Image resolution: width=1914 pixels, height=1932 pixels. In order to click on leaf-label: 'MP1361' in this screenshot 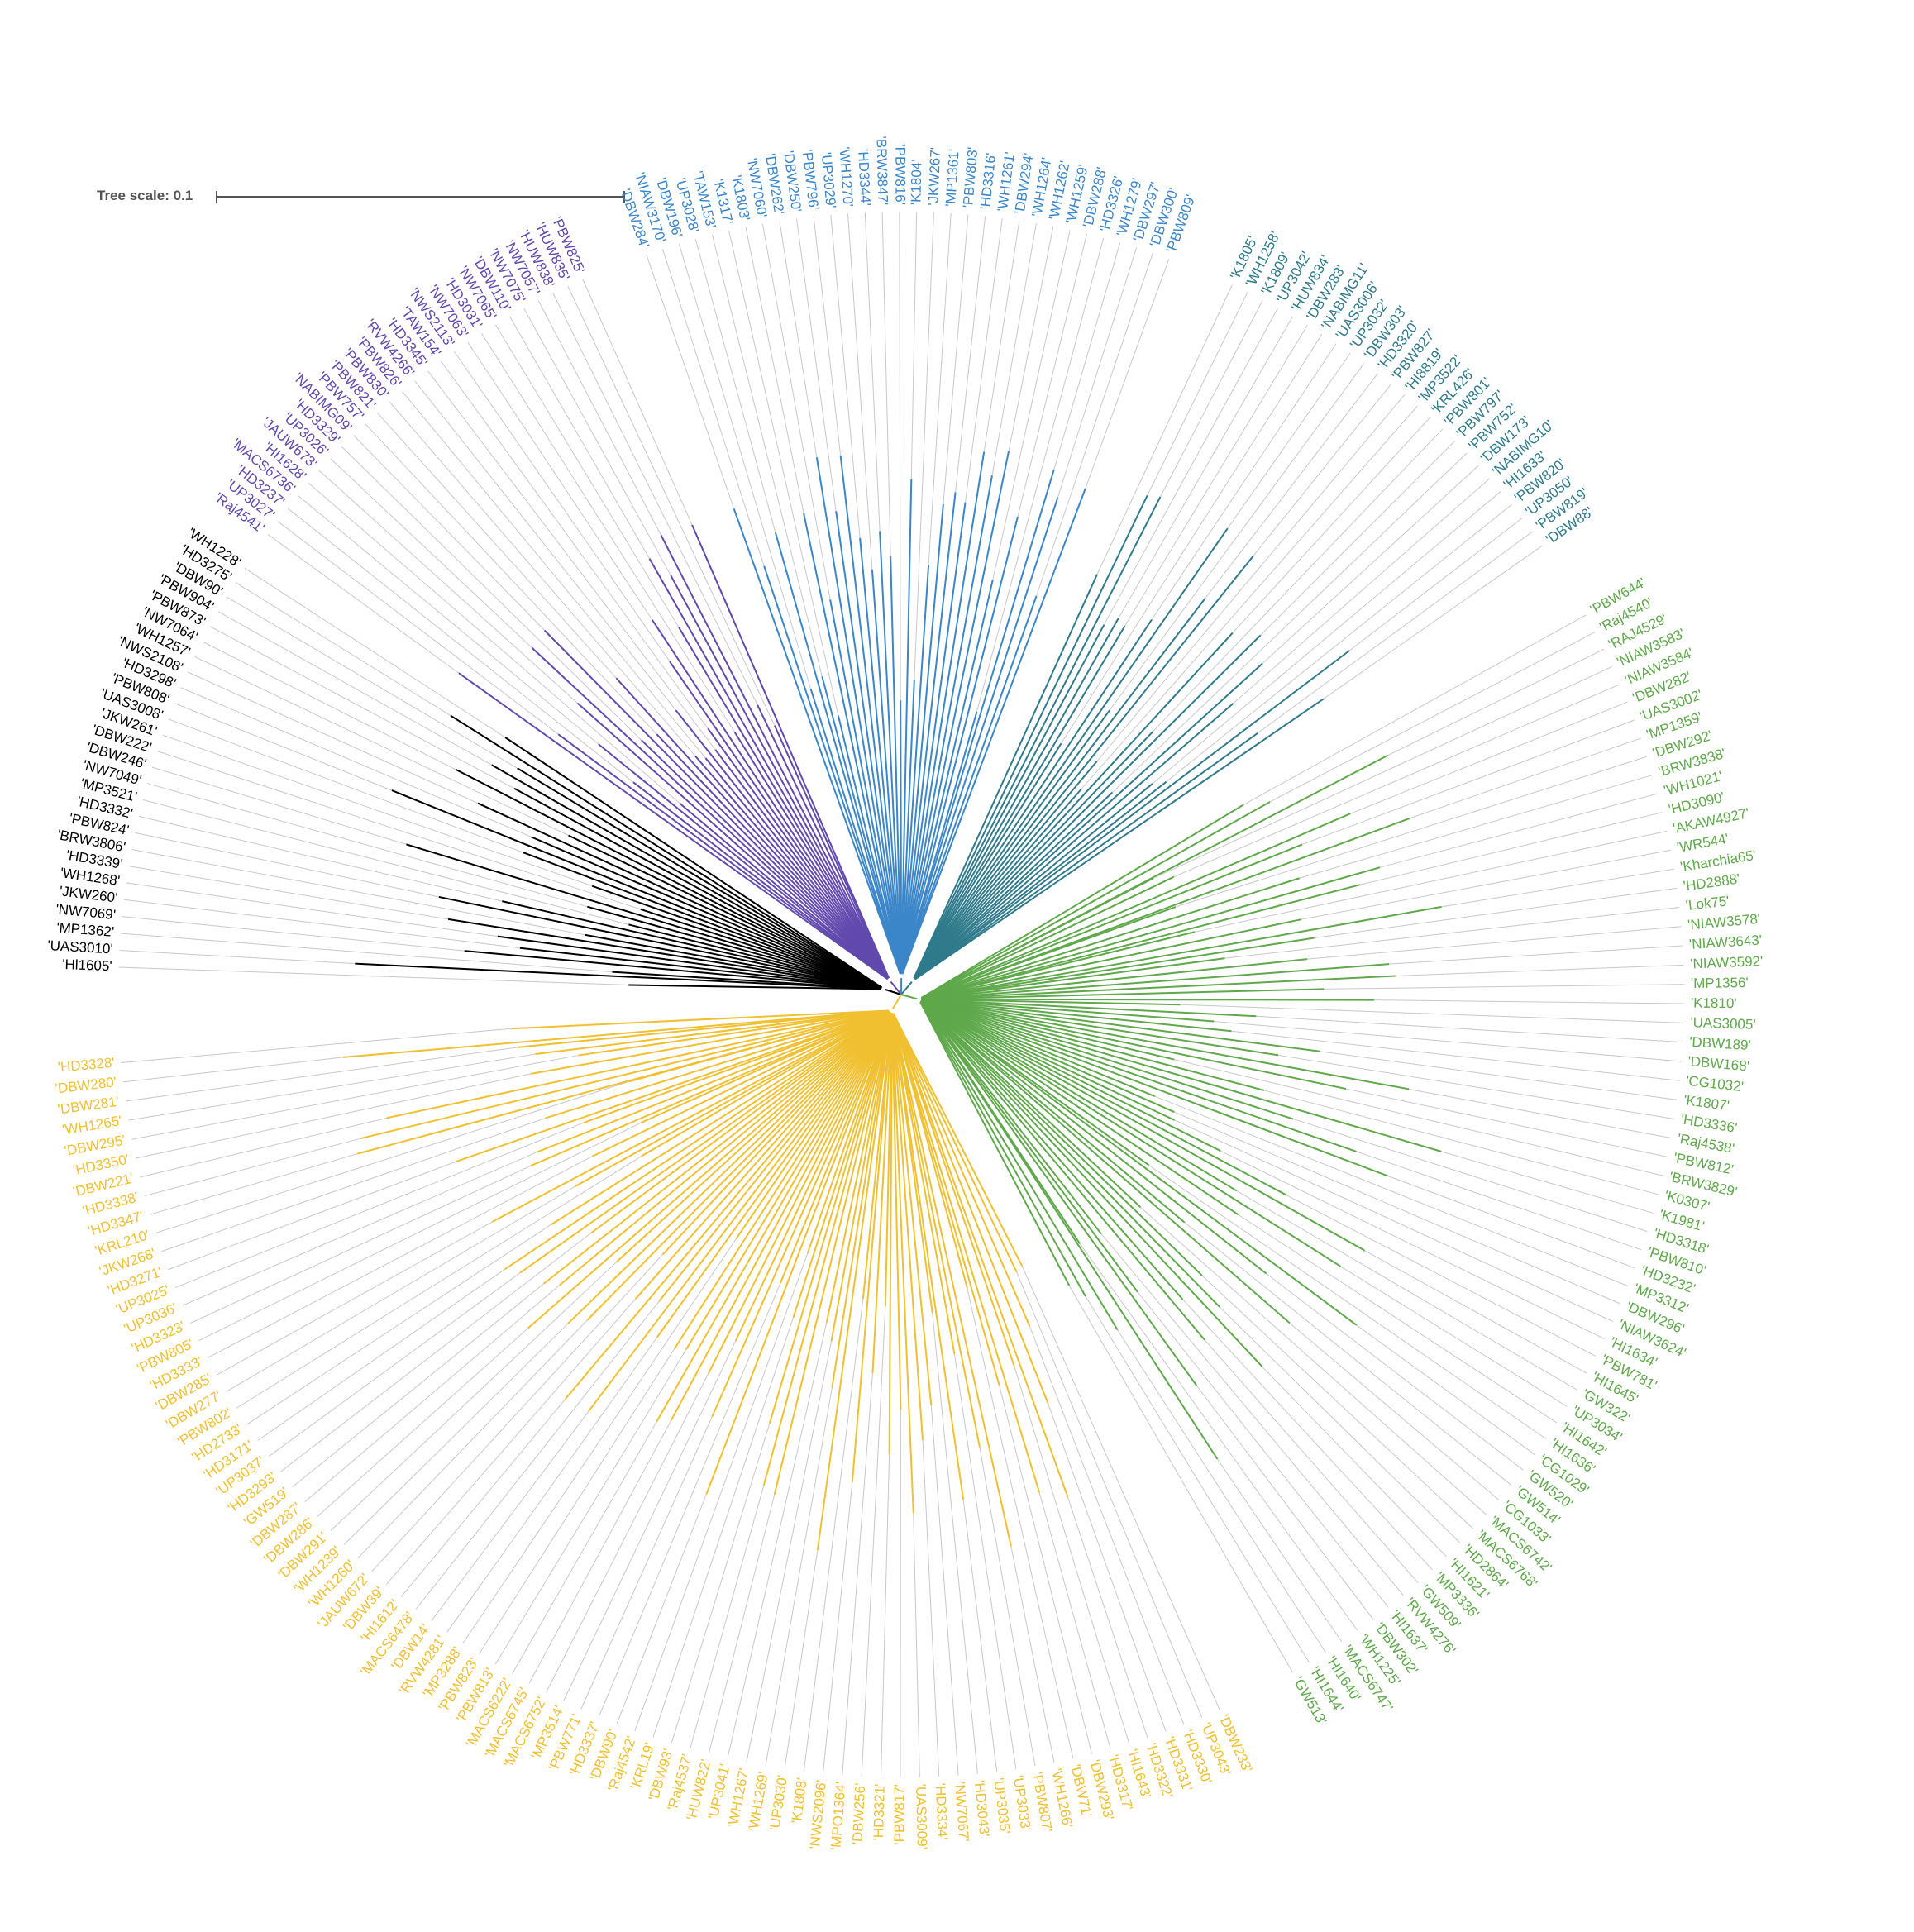, I will do `click(952, 178)`.